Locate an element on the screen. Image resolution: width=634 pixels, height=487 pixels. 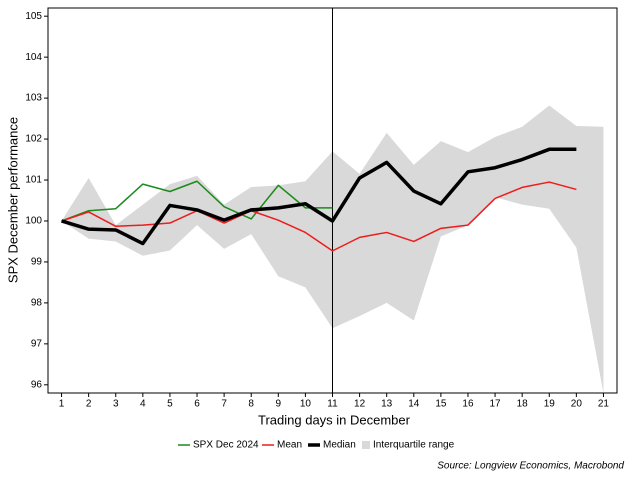
y-tick-label: 97 is located at coordinates (37, 343).